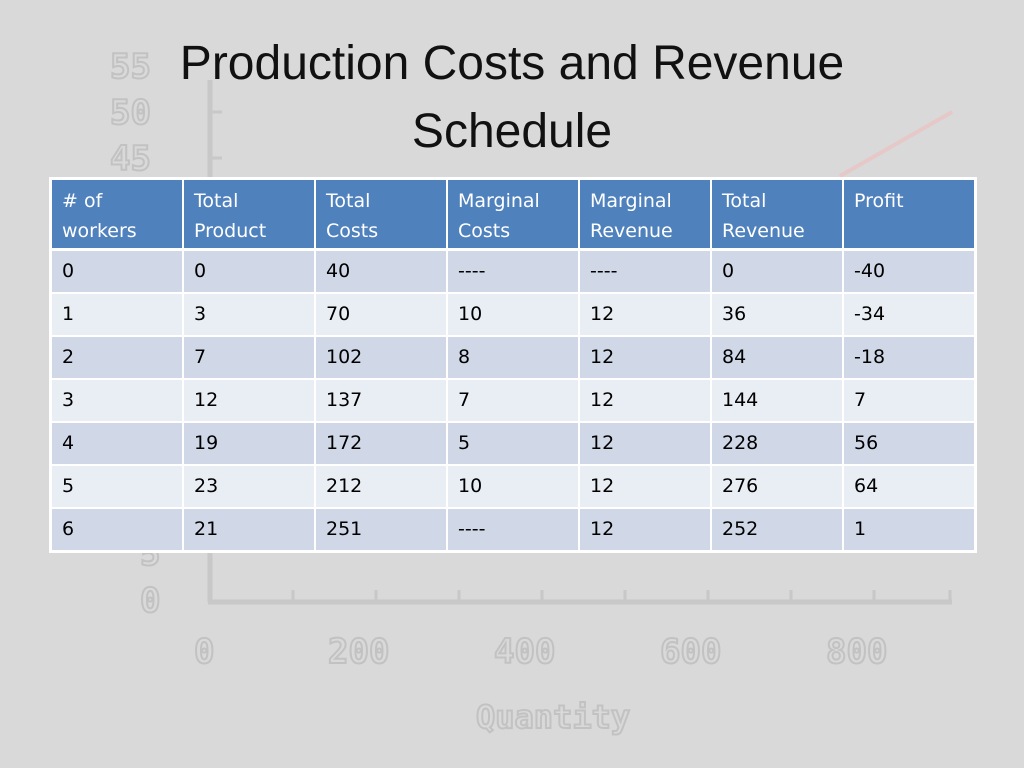  Describe the element at coordinates (130, 159) in the screenshot. I see `y-tick-label: 45` at that location.